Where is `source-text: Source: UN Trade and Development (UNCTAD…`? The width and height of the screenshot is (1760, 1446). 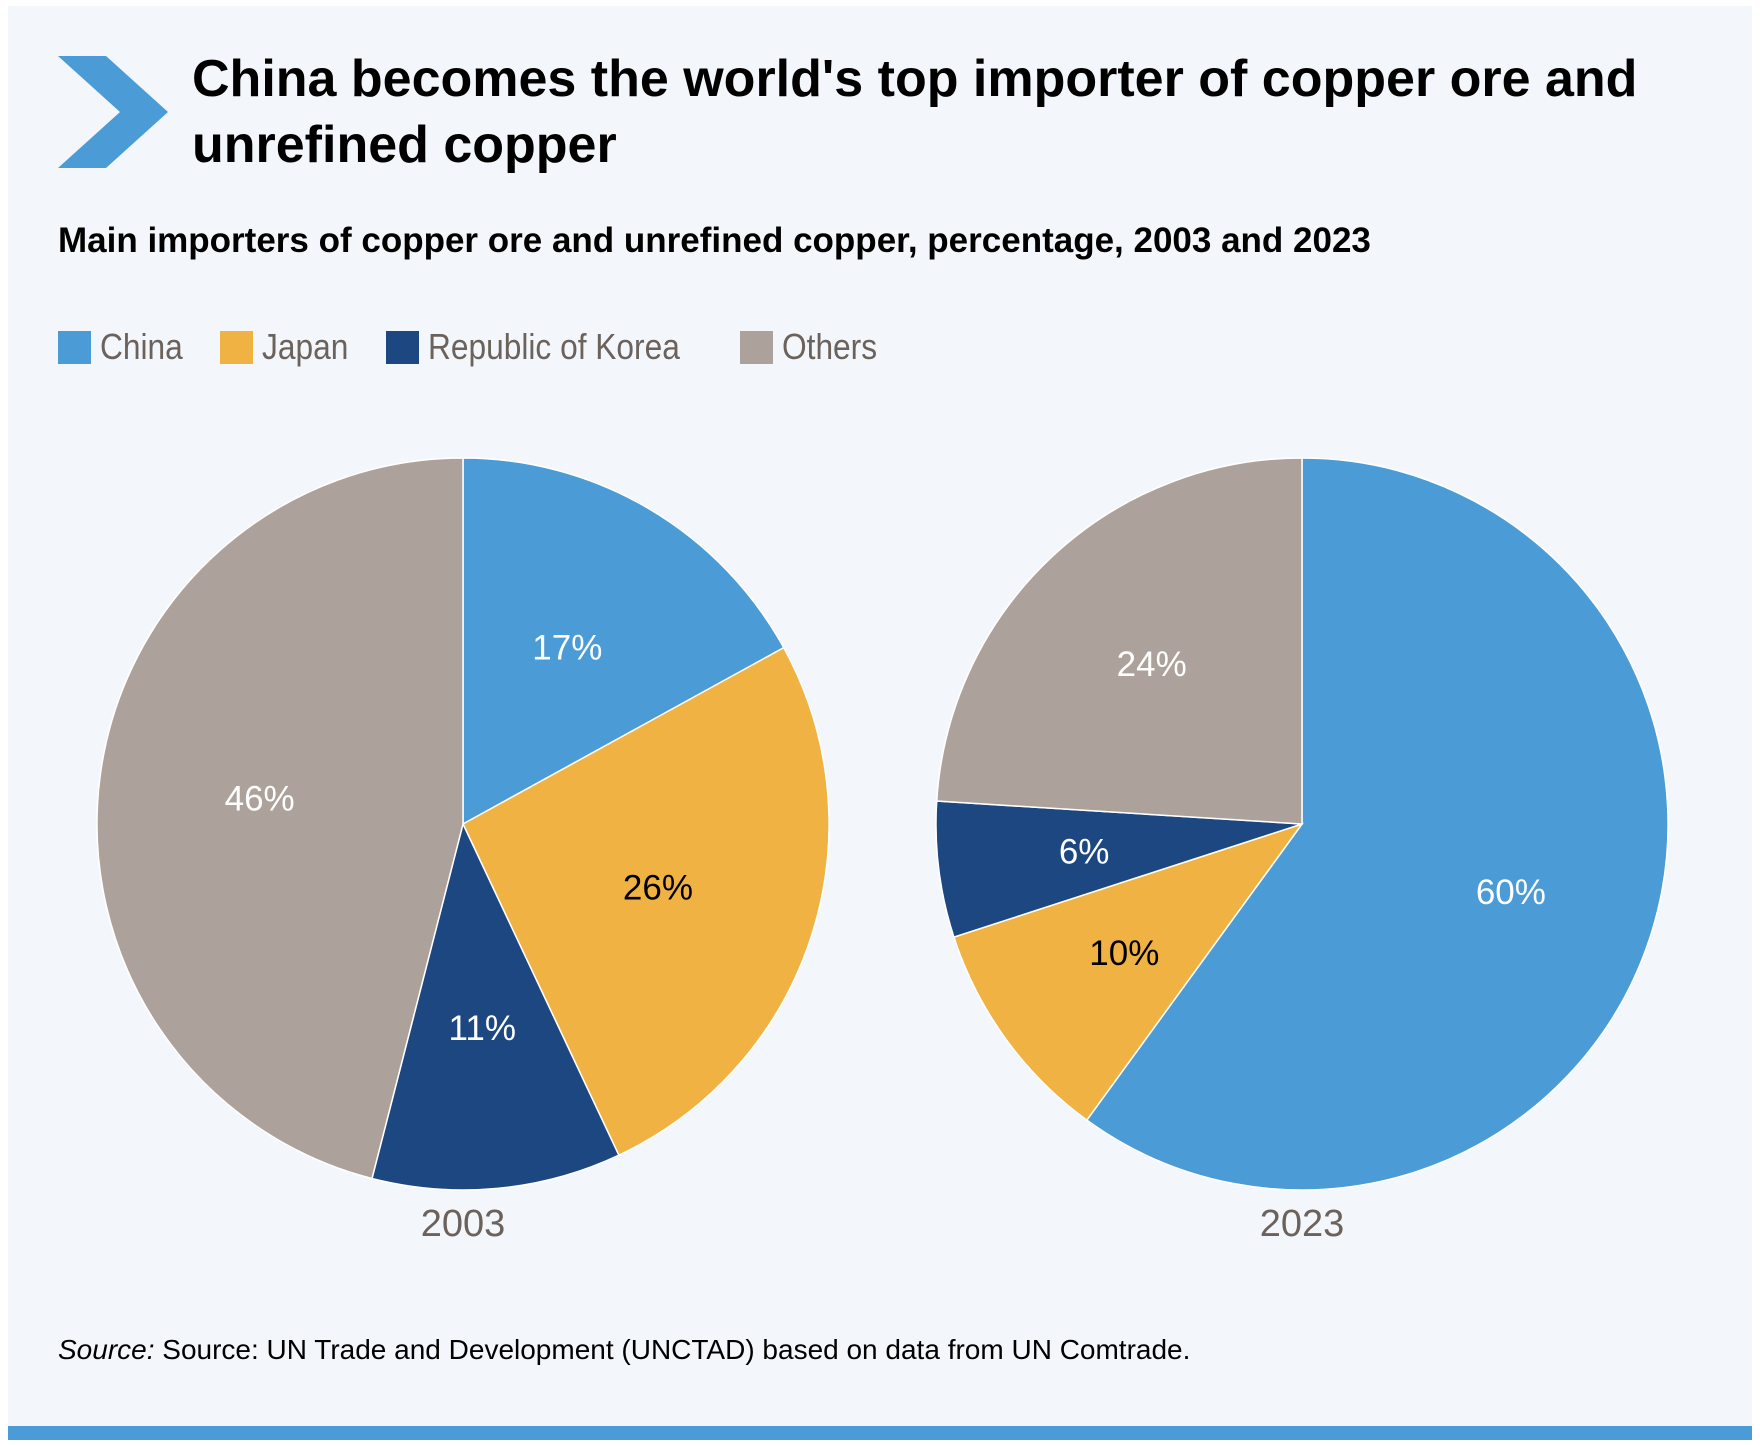 source-text: Source: UN Trade and Development (UNCTAD… is located at coordinates (672, 1349).